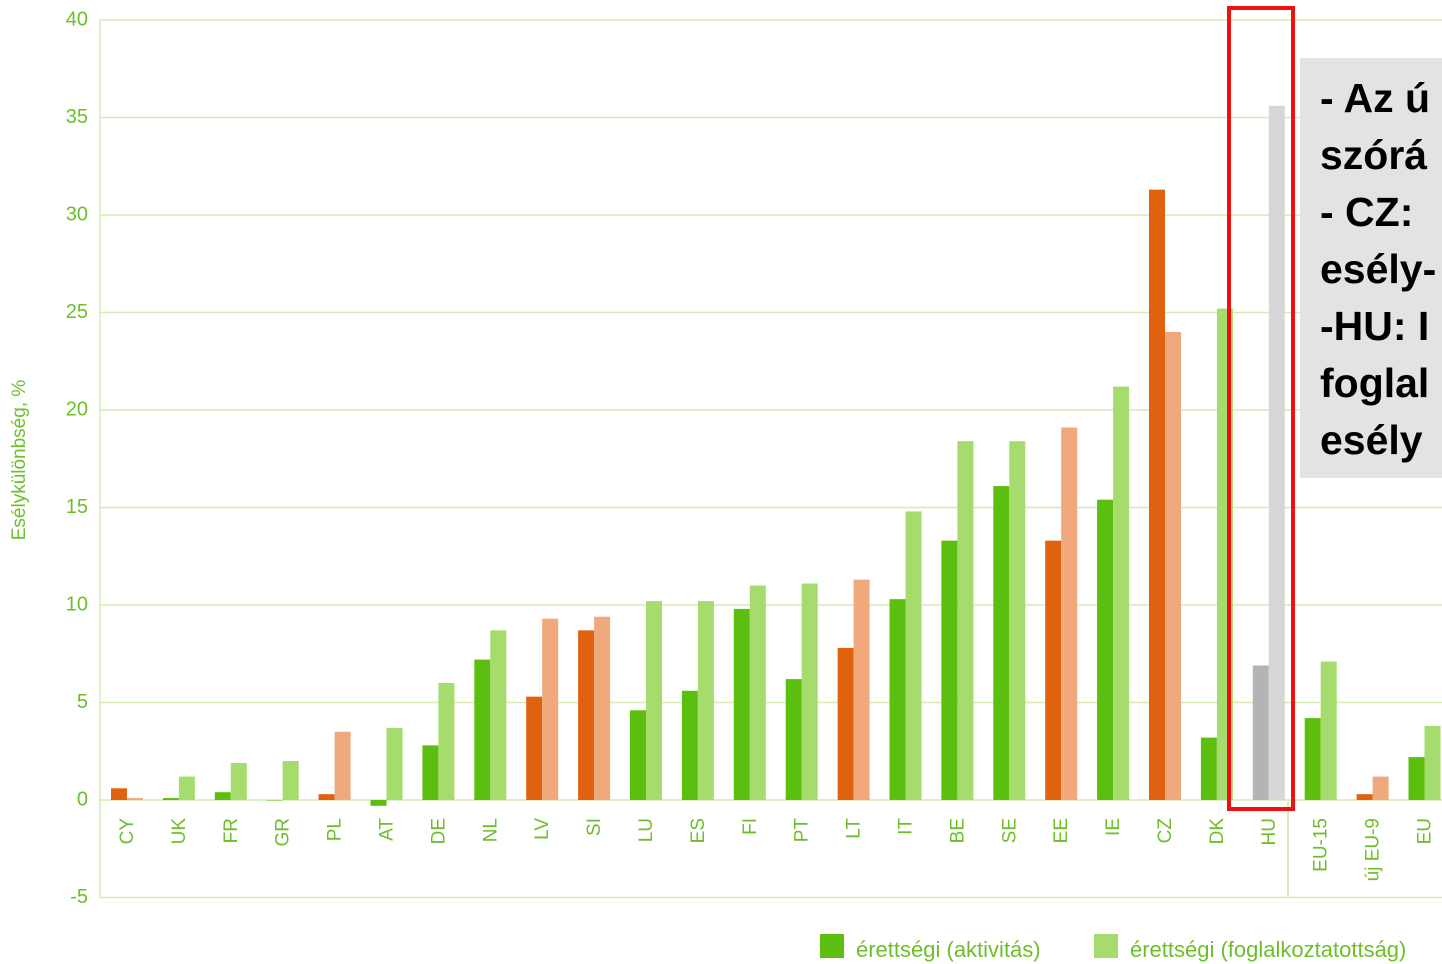 The height and width of the screenshot is (964, 1442). I want to click on category-label: PL, so click(335, 829).